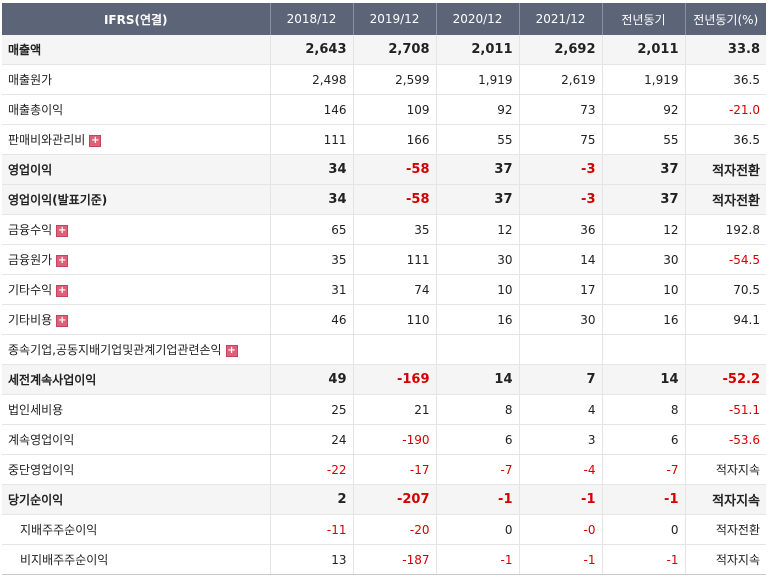 This screenshot has height=580, width=770. I want to click on row-label-cell: 계속영업이익, so click(136, 439).